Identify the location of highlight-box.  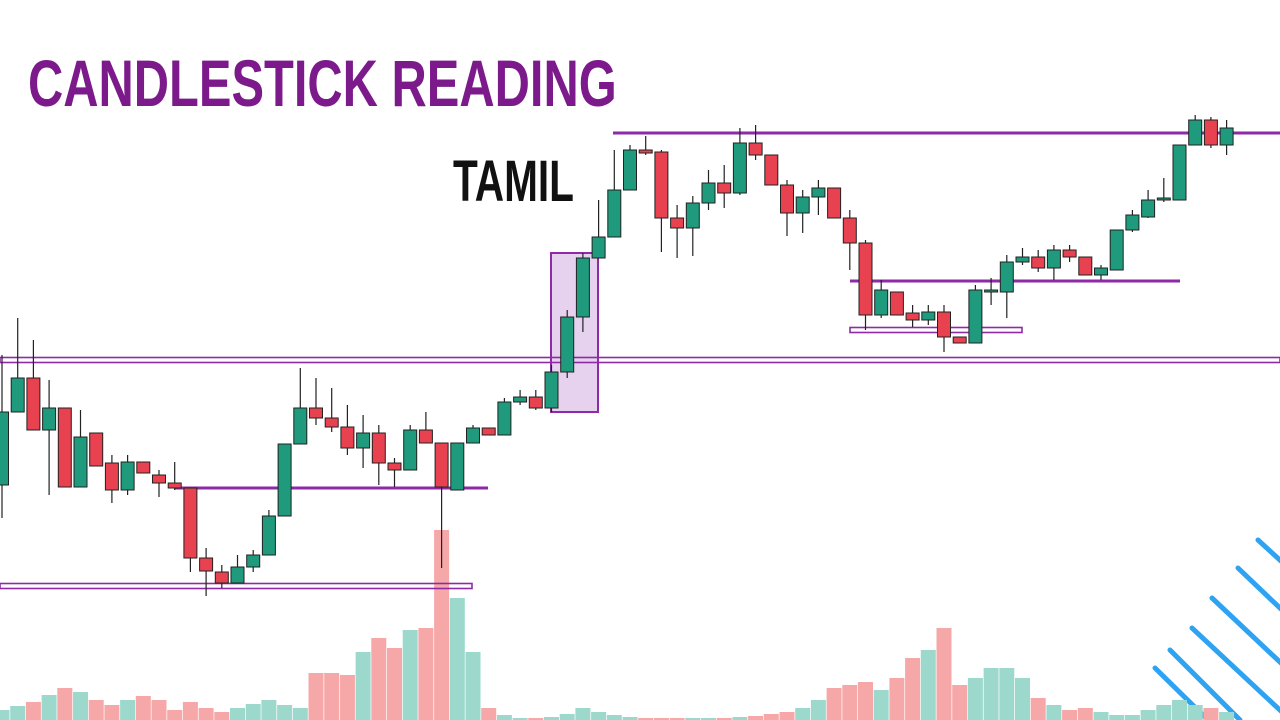
(574, 332).